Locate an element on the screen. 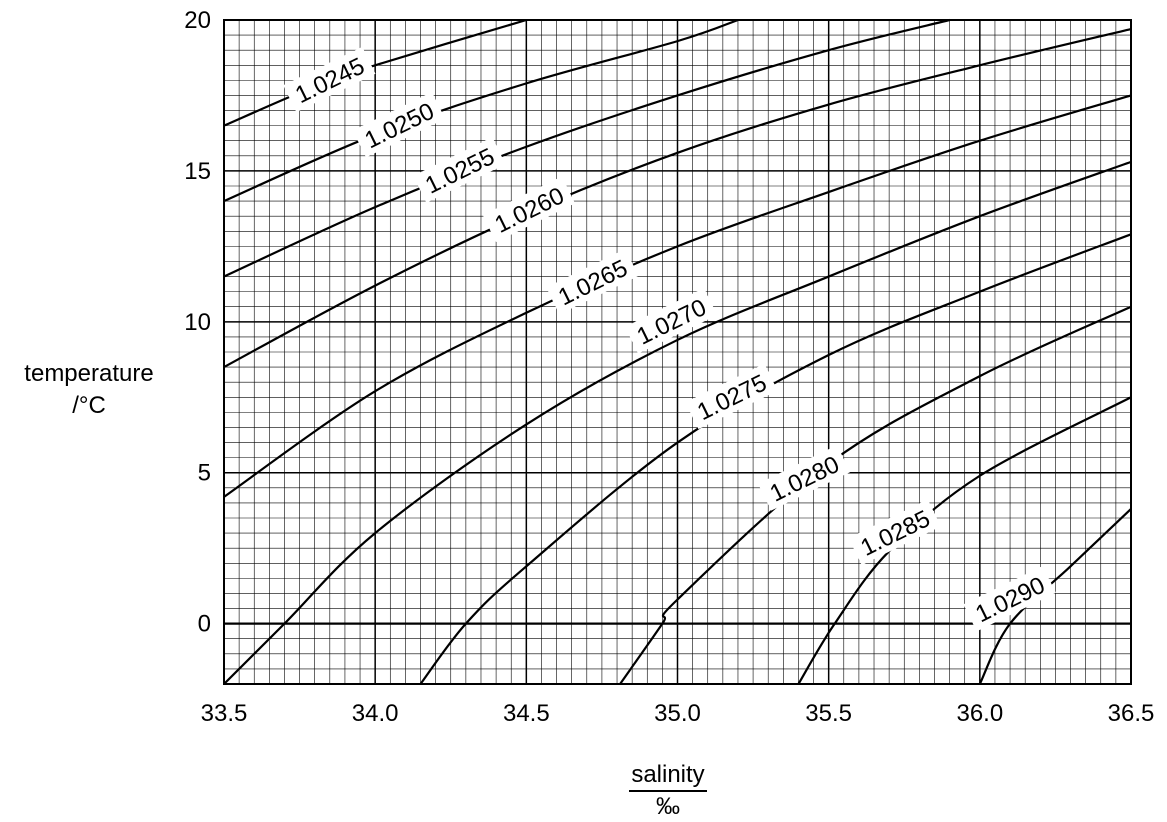 This screenshot has height=822, width=1167. curve-label: 1.0285 is located at coordinates (896, 533).